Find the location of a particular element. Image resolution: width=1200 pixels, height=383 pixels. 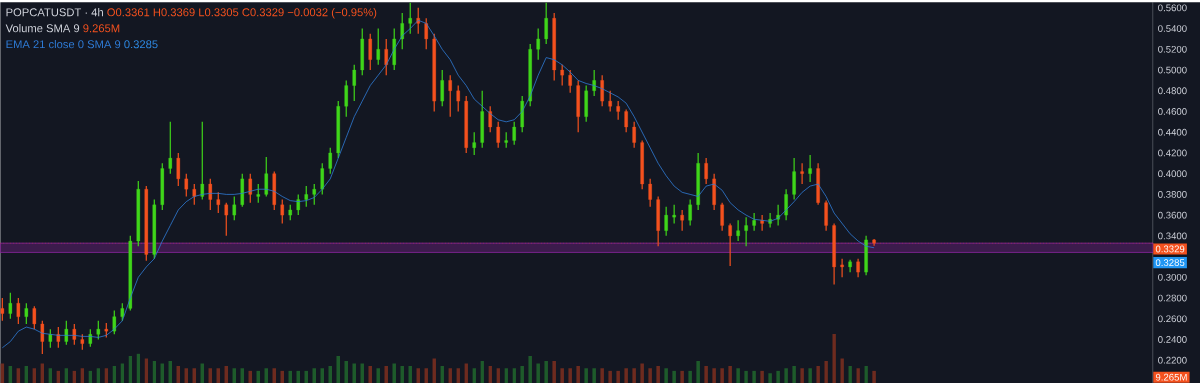

y-tick-label: 0.2200 is located at coordinates (1172, 360).